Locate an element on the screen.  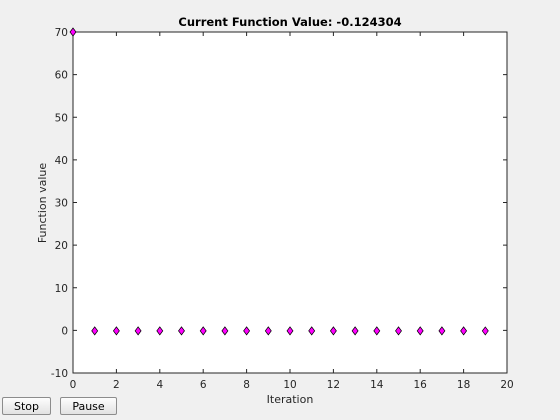
x-tick-label: 0 is located at coordinates (73, 385).